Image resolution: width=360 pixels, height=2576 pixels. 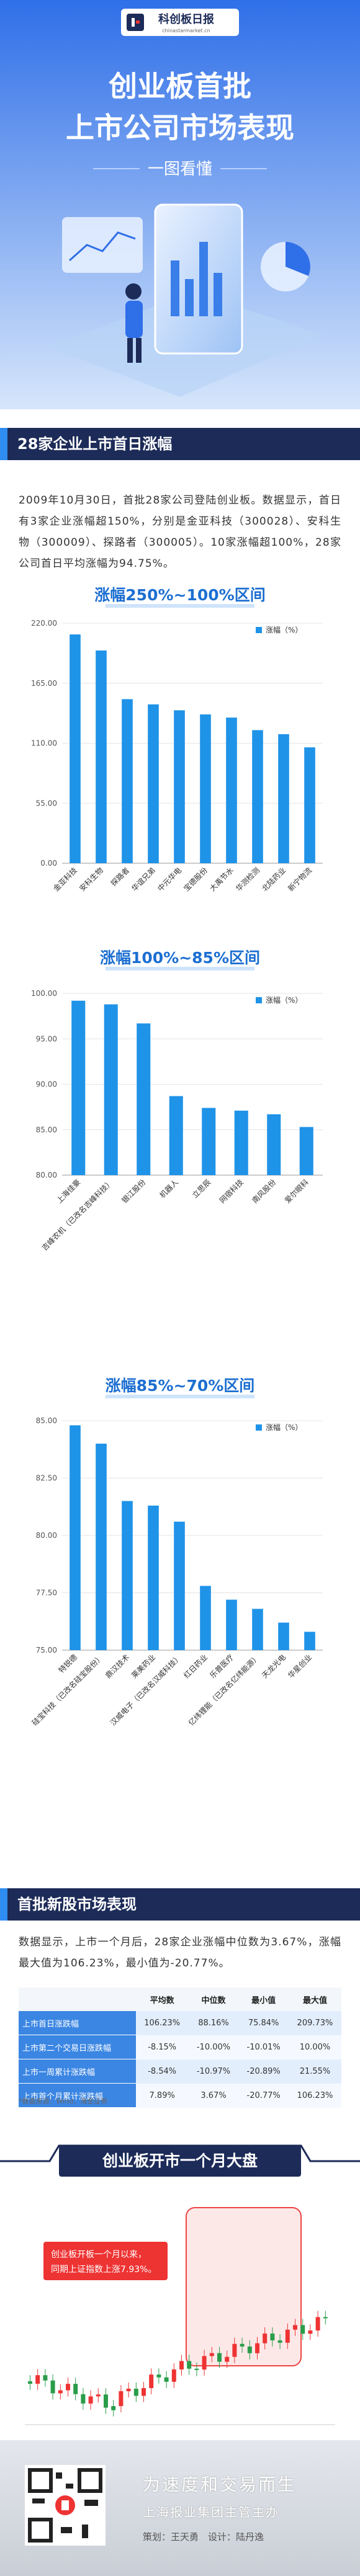 What do you see at coordinates (47, 1130) in the screenshot?
I see `y-tick-label: 85.00` at bounding box center [47, 1130].